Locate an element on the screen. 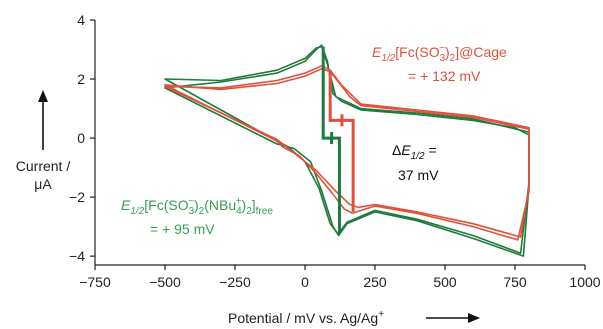 The image size is (603, 329). y-tick-label: 4 is located at coordinates (81, 20).